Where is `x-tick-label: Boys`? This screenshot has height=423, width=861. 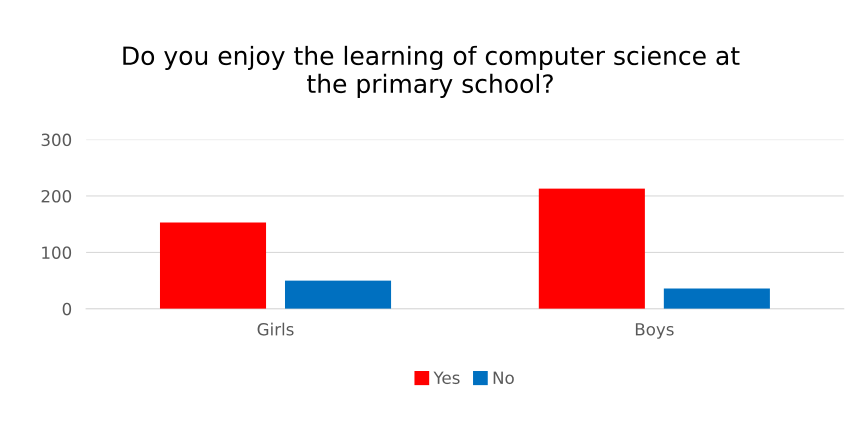
x-tick-label: Boys is located at coordinates (655, 331).